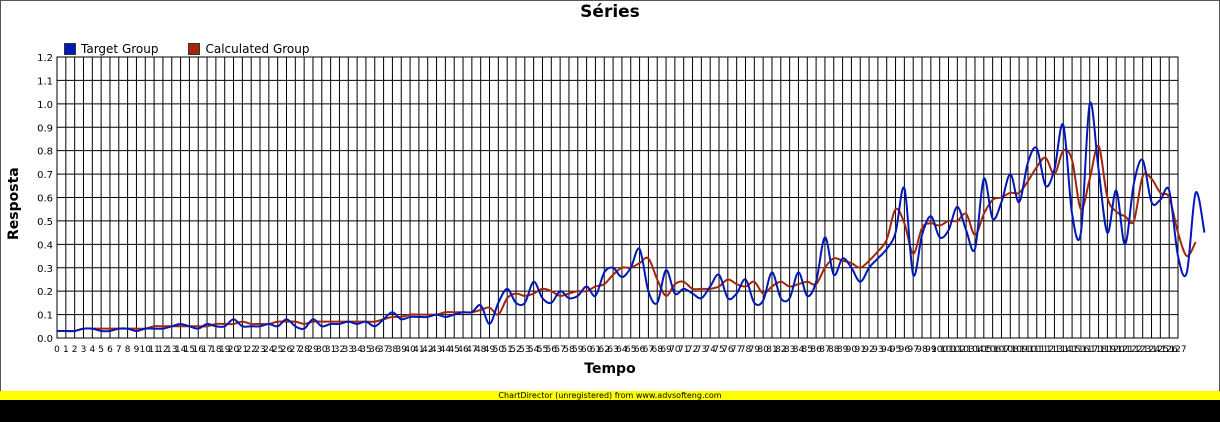  I want to click on x-tick-label: 42, so click(427, 350).